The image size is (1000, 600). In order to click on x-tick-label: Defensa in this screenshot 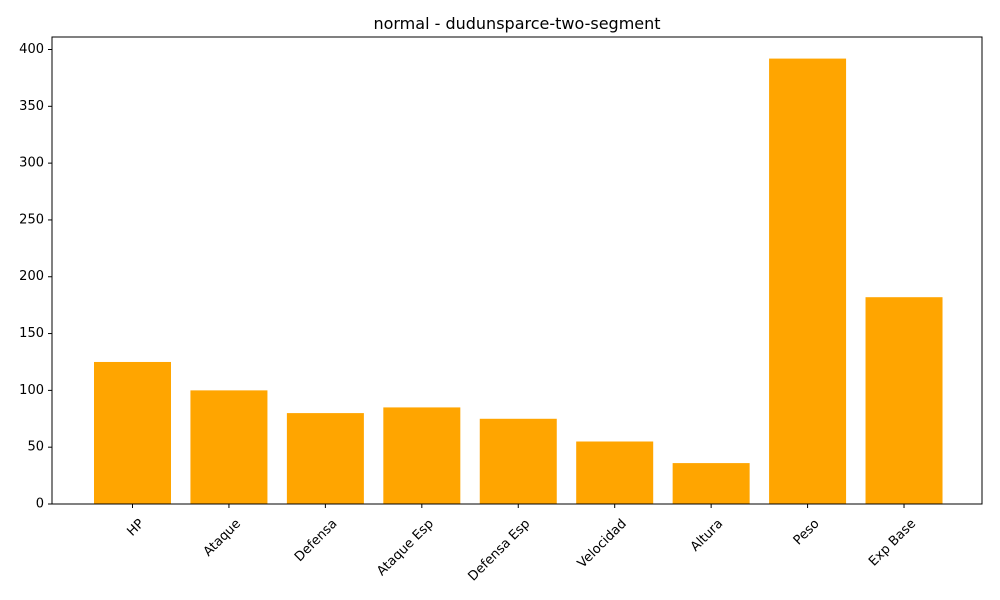, I will do `click(316, 540)`.